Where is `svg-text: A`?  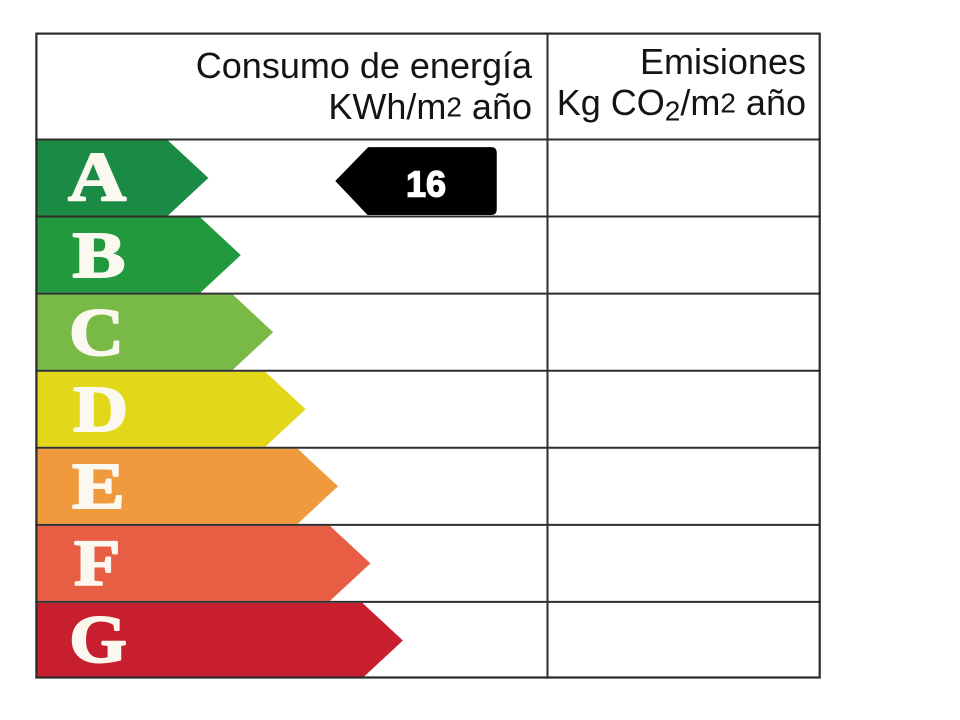
svg-text: A is located at coordinates (97, 177).